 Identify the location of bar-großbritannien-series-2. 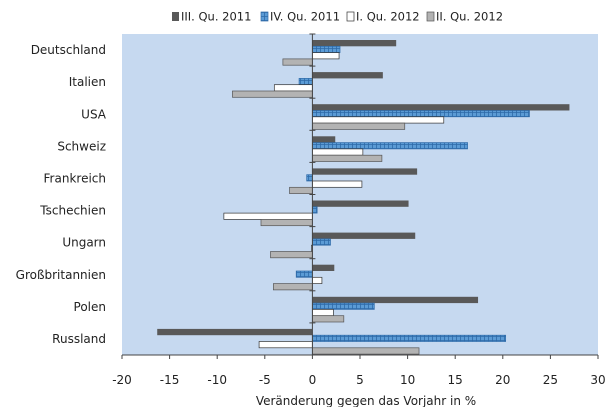
(304, 274).